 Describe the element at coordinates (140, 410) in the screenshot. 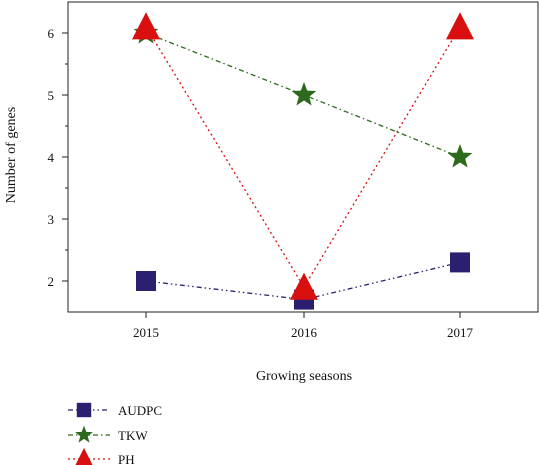

I see `legend-label-audpc: AUDPC` at that location.